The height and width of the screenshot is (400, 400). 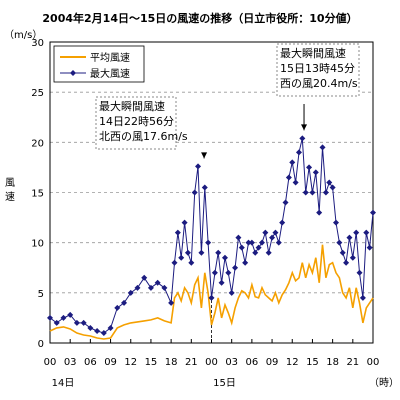 What do you see at coordinates (37, 143) in the screenshot?
I see `y-tick-label: 20` at bounding box center [37, 143].